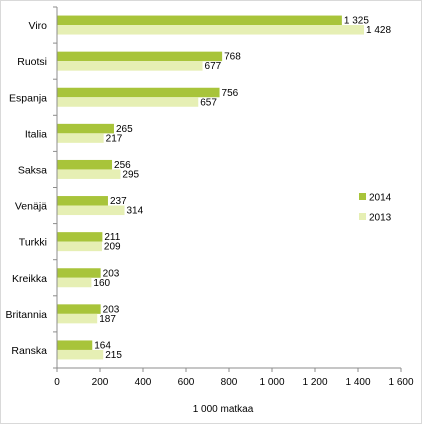  What do you see at coordinates (356, 21) in the screenshot?
I see `value-label: 1 325` at bounding box center [356, 21].